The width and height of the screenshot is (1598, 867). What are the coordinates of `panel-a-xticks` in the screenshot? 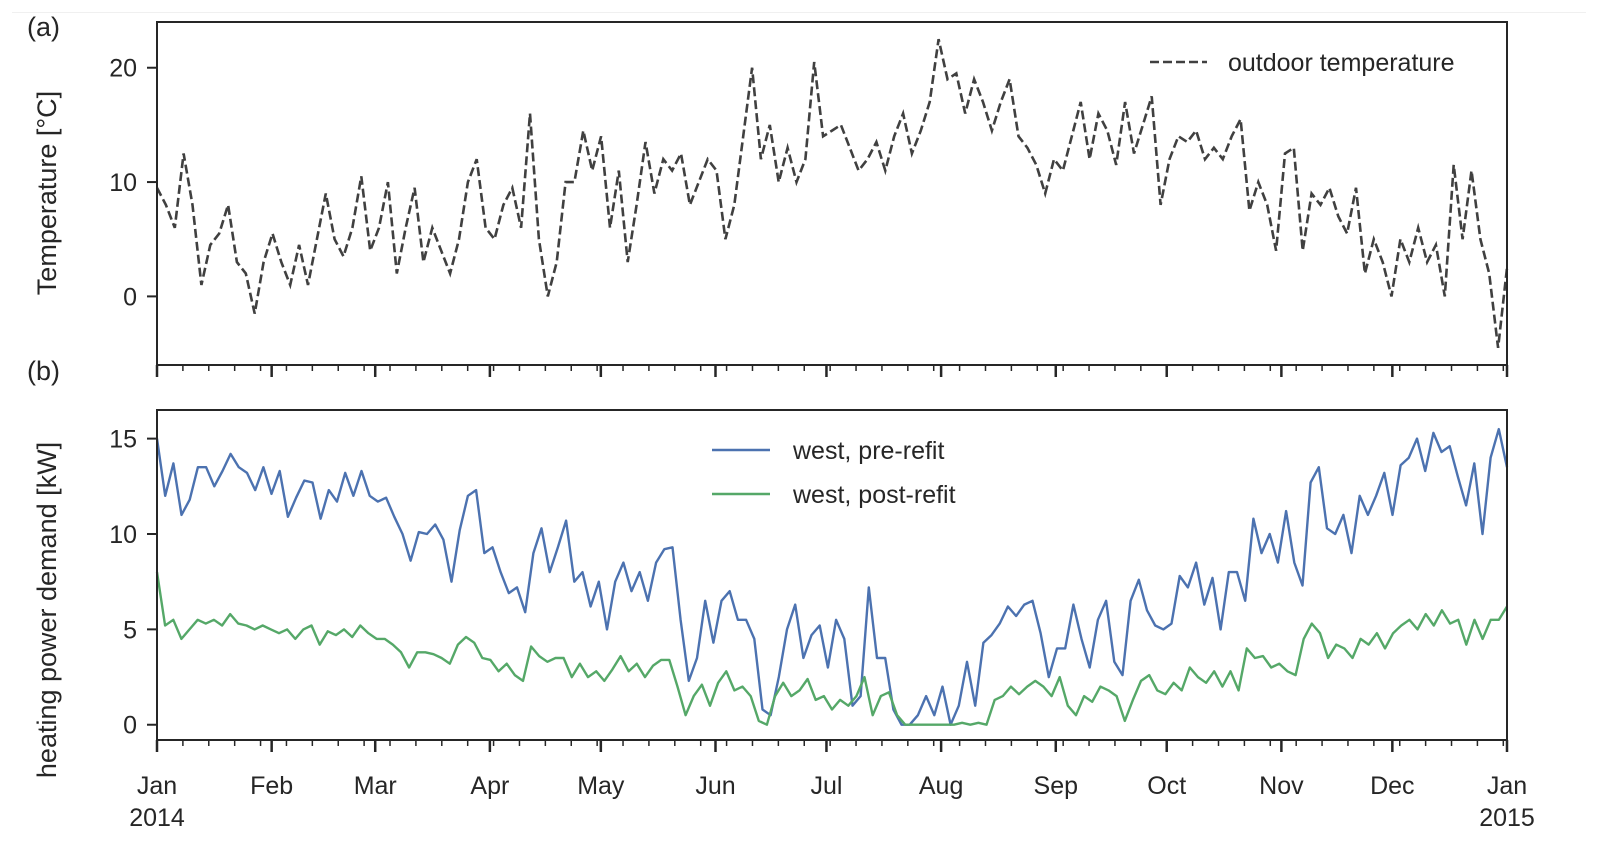 It's located at (832, 371).